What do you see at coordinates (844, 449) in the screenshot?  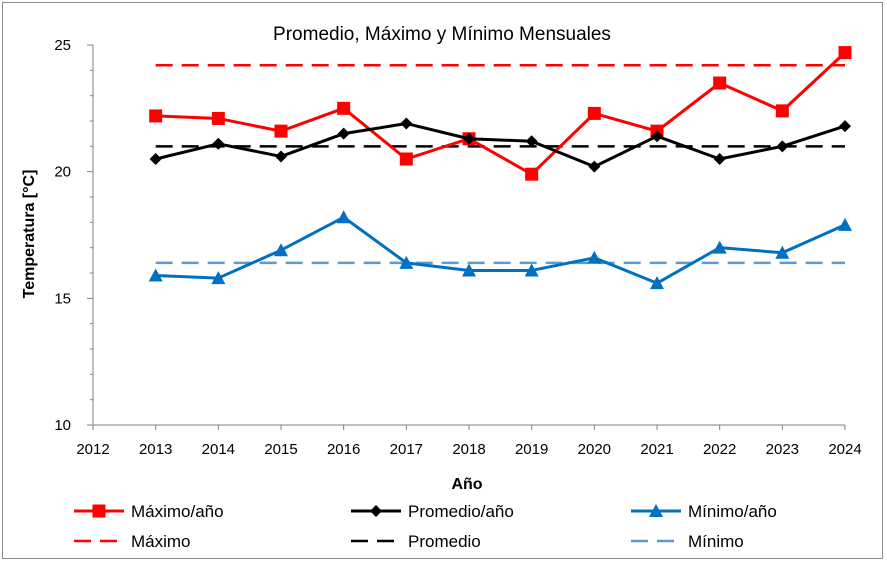 I see `x-tick-label: 2024` at bounding box center [844, 449].